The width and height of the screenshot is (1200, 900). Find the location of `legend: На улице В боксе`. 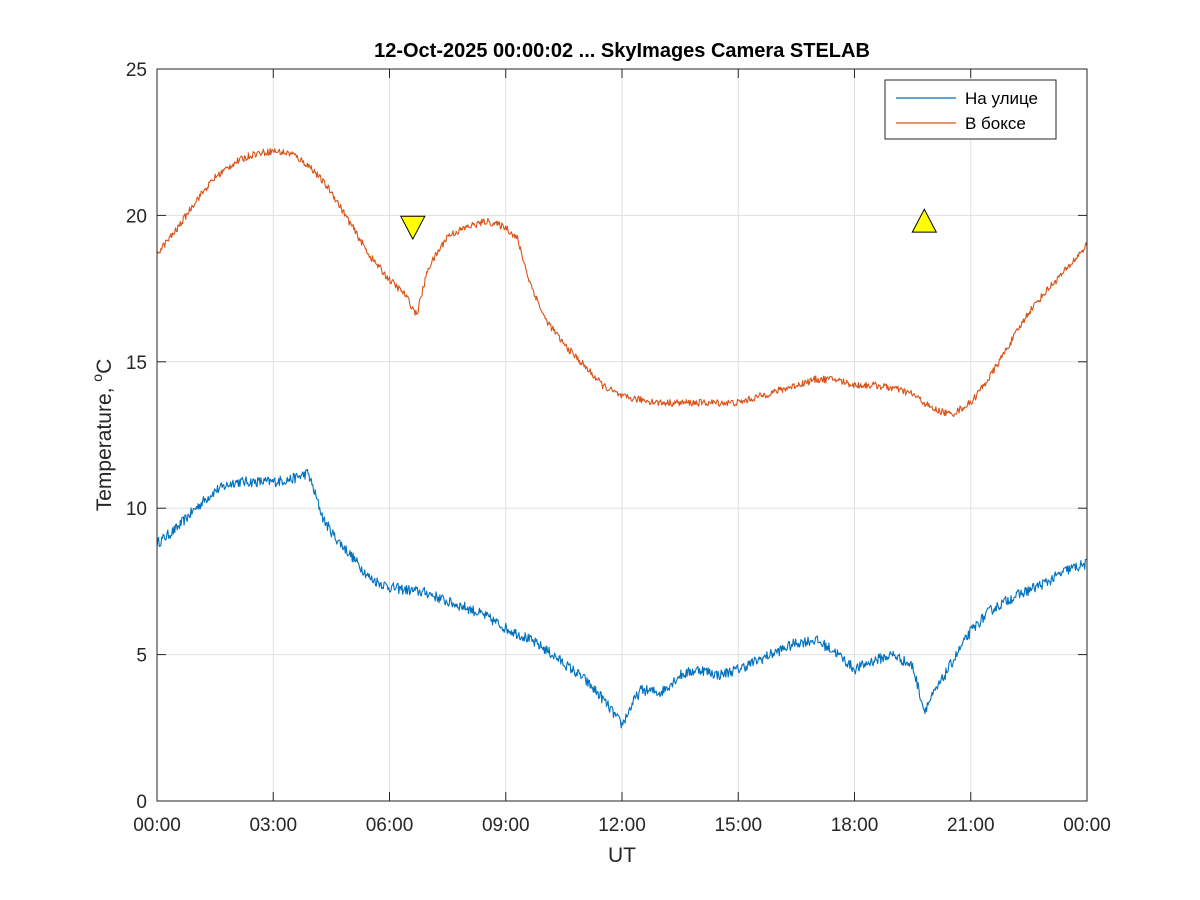

legend: На улице В боксе is located at coordinates (970, 109).